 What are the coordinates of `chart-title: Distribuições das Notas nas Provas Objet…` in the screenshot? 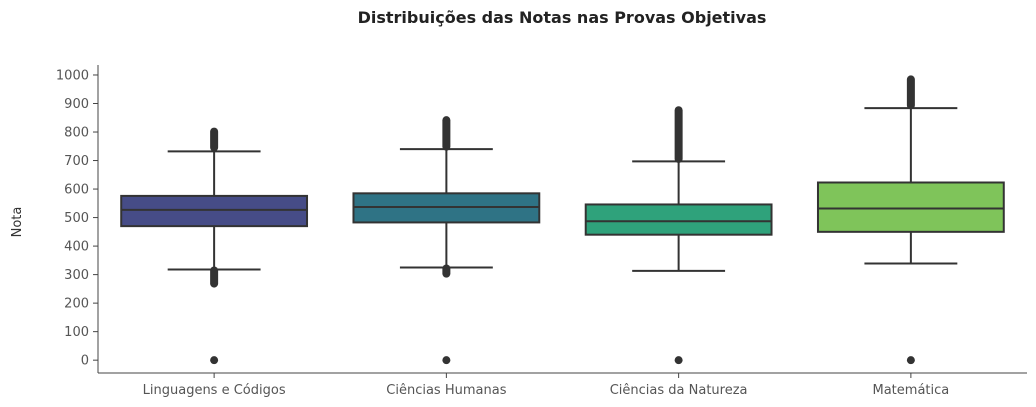 It's located at (562, 17).